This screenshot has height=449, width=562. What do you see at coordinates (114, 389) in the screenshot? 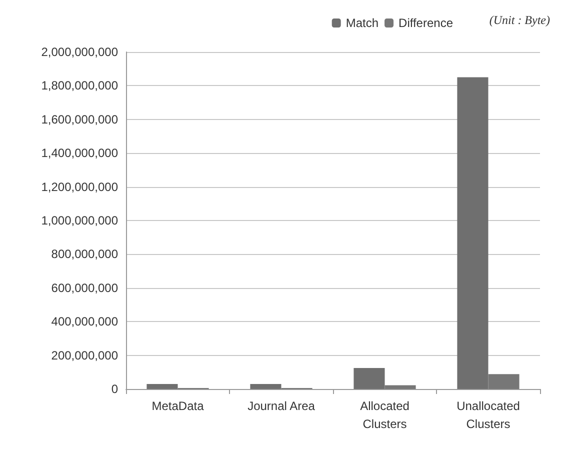
I see `y-tick-label: 0` at bounding box center [114, 389].